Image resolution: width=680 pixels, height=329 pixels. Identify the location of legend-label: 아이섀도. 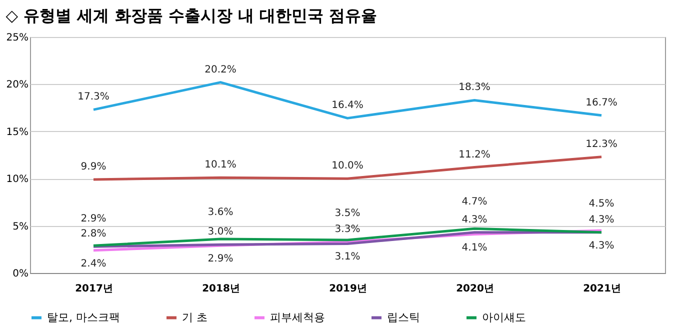
(504, 317).